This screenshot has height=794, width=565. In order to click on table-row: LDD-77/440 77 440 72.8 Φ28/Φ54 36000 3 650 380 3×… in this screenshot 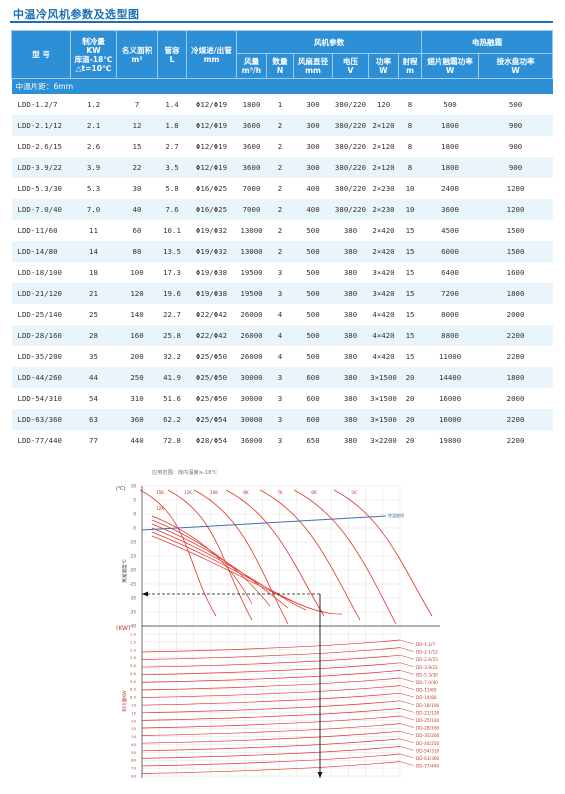, I will do `click(282, 440)`.